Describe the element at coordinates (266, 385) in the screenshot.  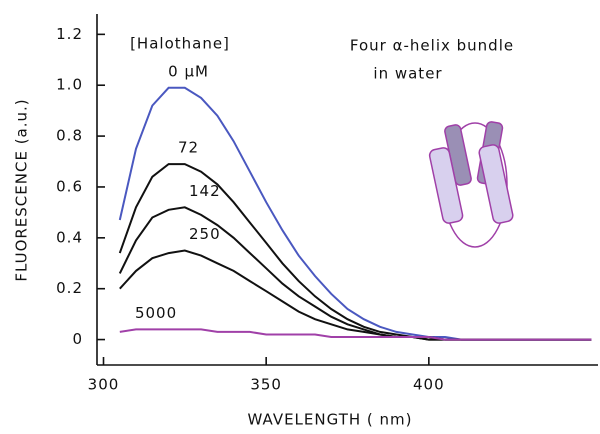
I see `x-tick-label: 350` at that location.